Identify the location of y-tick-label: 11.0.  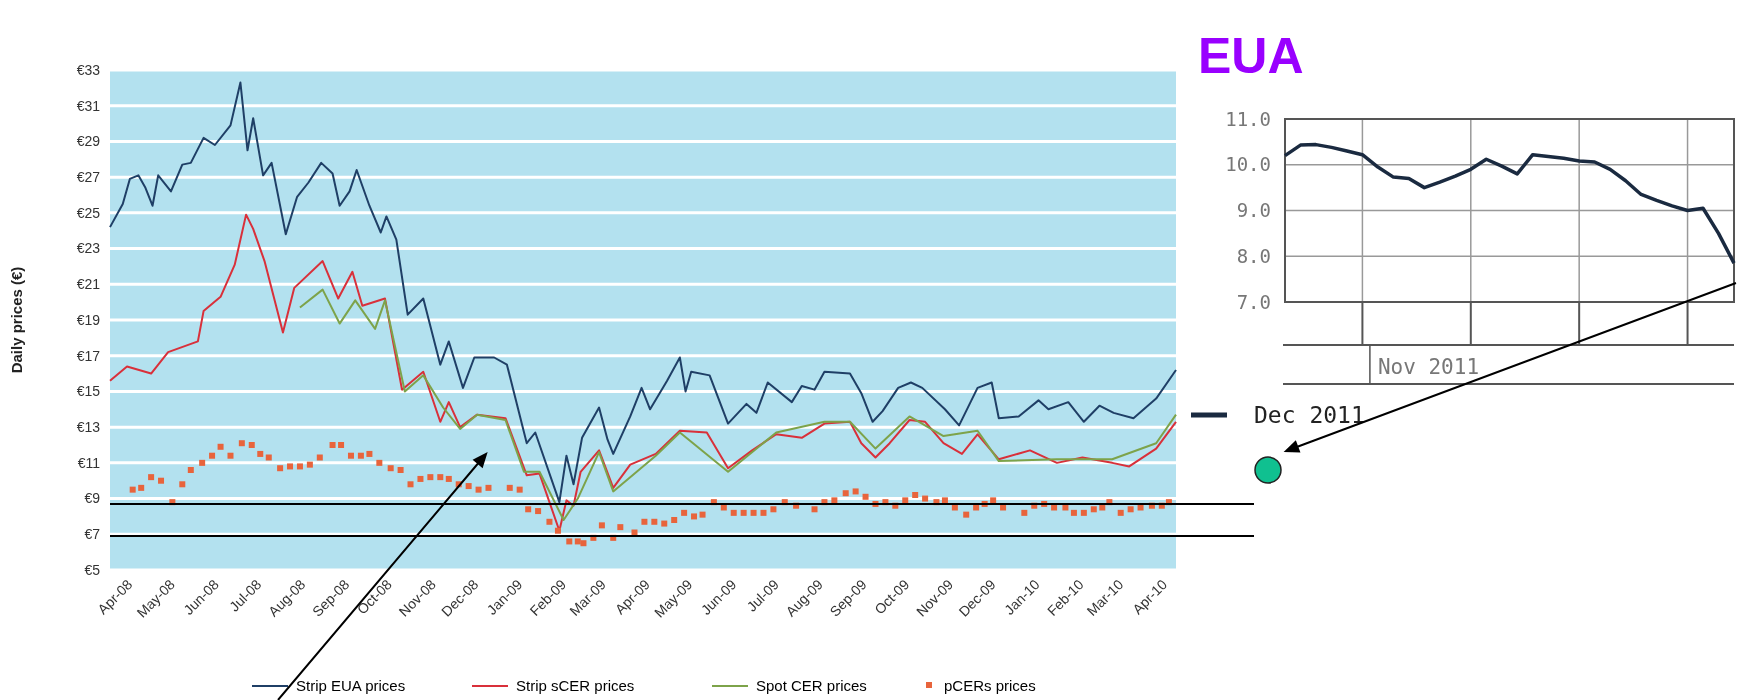
(1248, 118).